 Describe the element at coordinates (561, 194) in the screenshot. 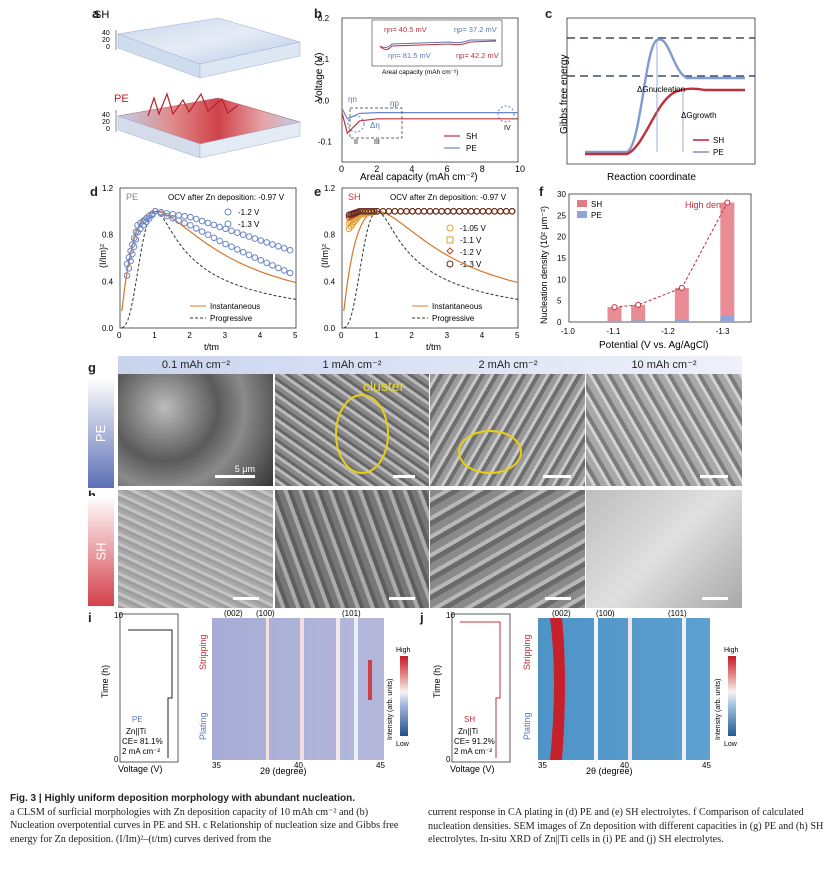

I see `f-ytick: 30` at that location.